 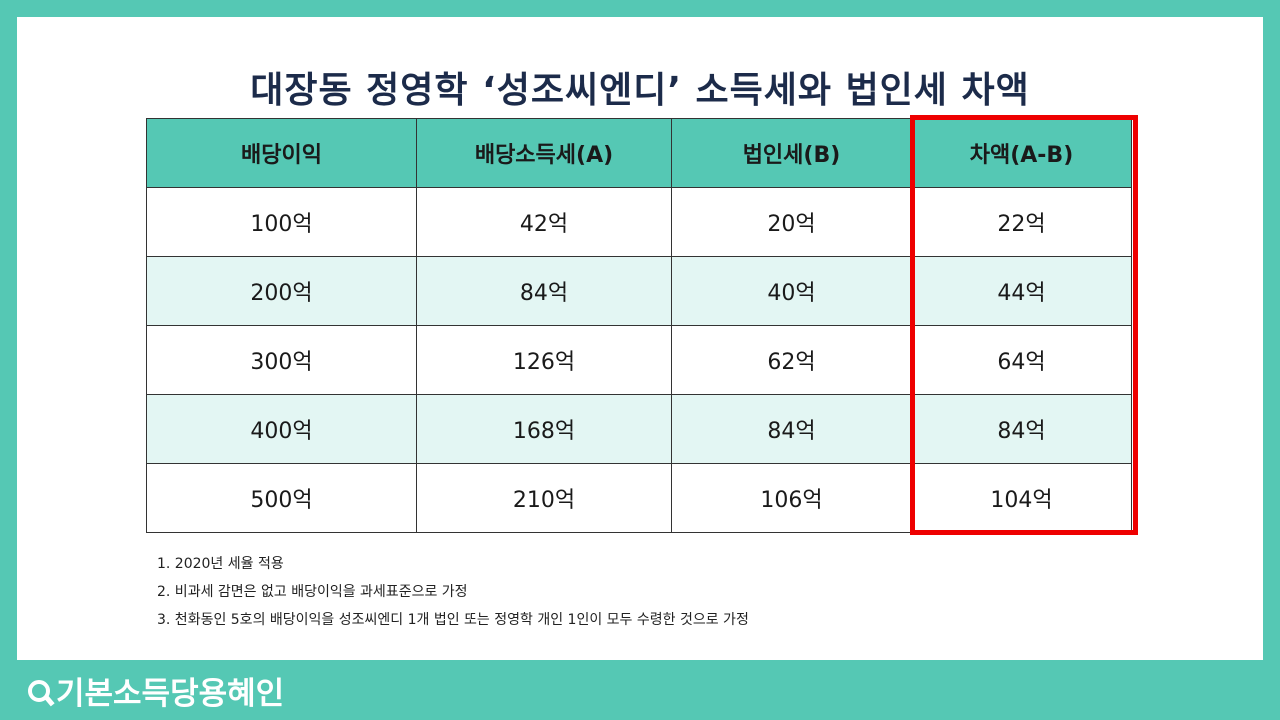 What do you see at coordinates (281, 429) in the screenshot?
I see `cell-dividend-profit: 400억` at bounding box center [281, 429].